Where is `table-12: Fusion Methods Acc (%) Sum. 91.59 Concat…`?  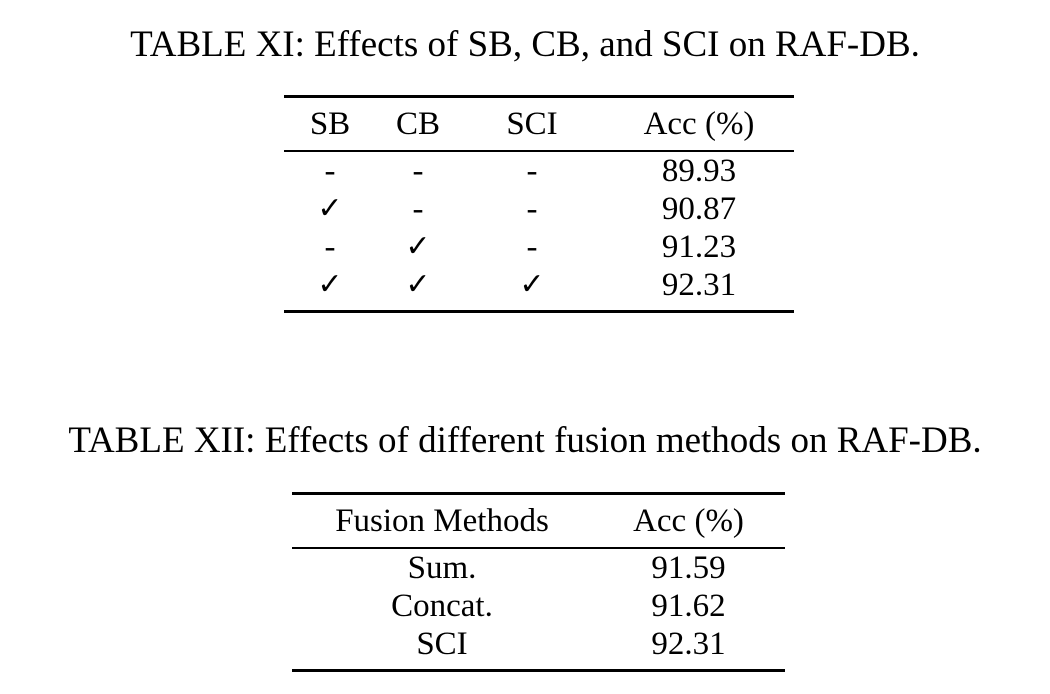 table-12: Fusion Methods Acc (%) Sum. 91.59 Concat… is located at coordinates (538, 582).